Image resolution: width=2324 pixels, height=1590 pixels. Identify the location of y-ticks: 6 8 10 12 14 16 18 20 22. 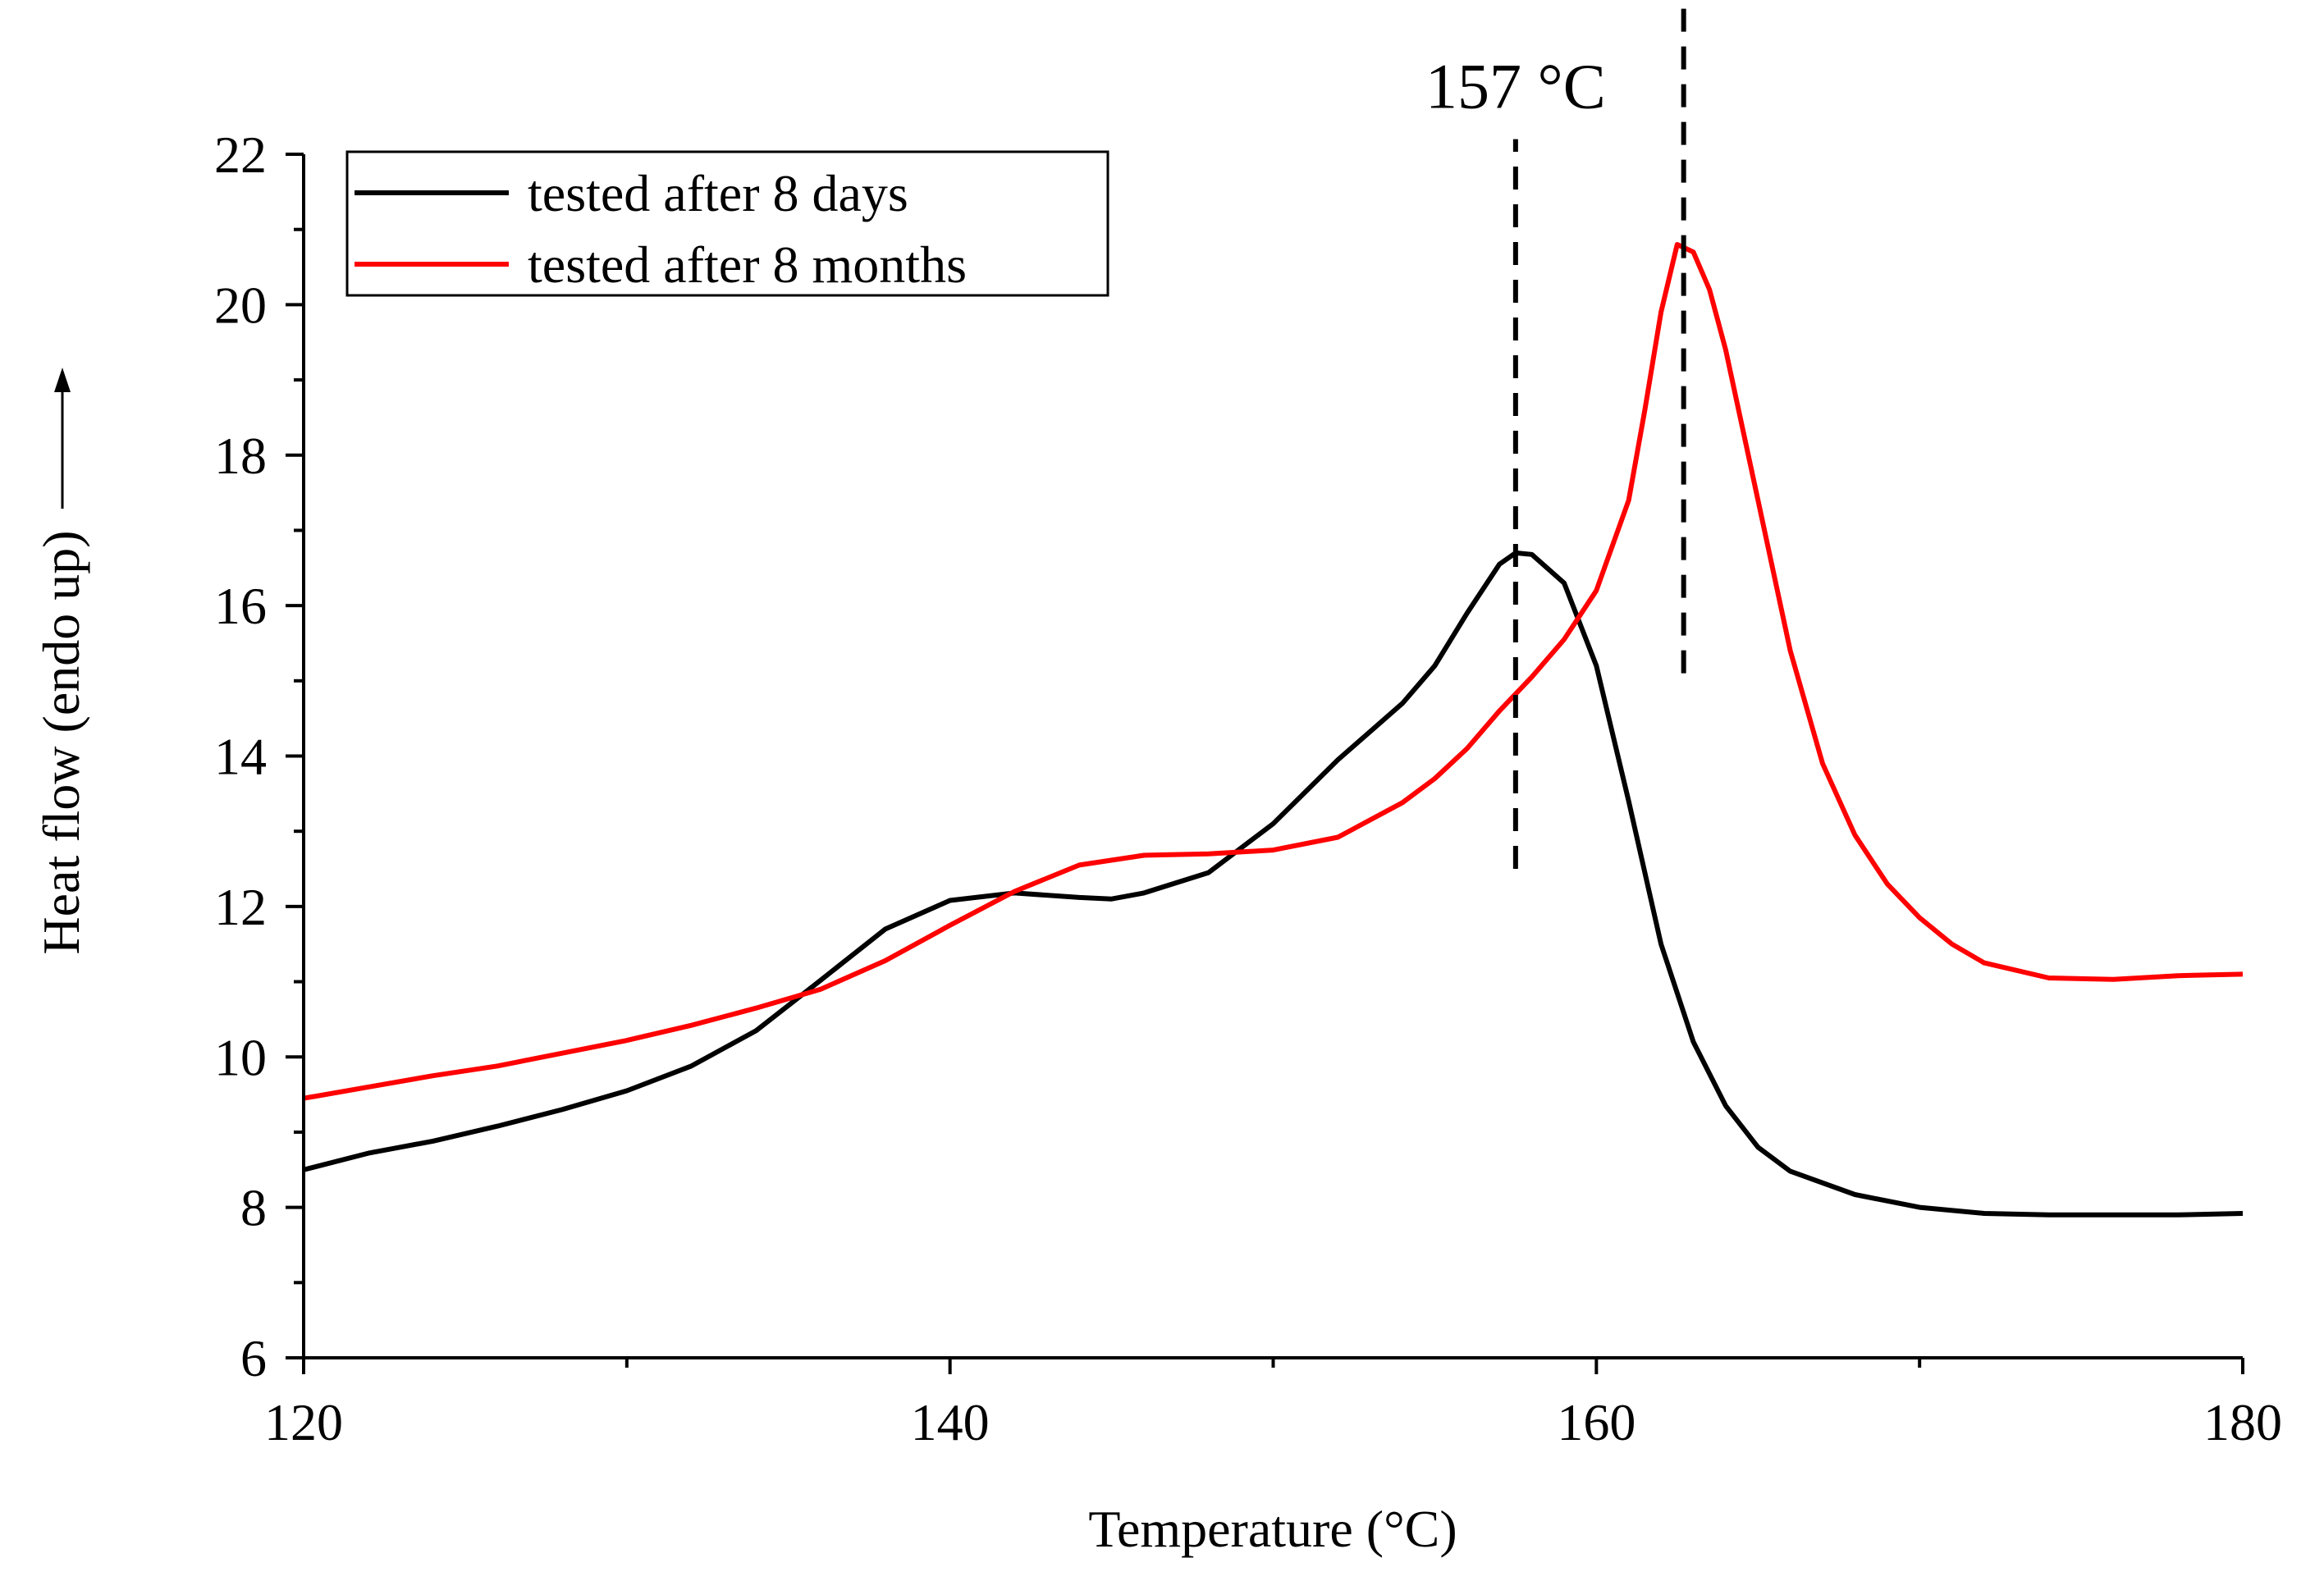
(259, 756).